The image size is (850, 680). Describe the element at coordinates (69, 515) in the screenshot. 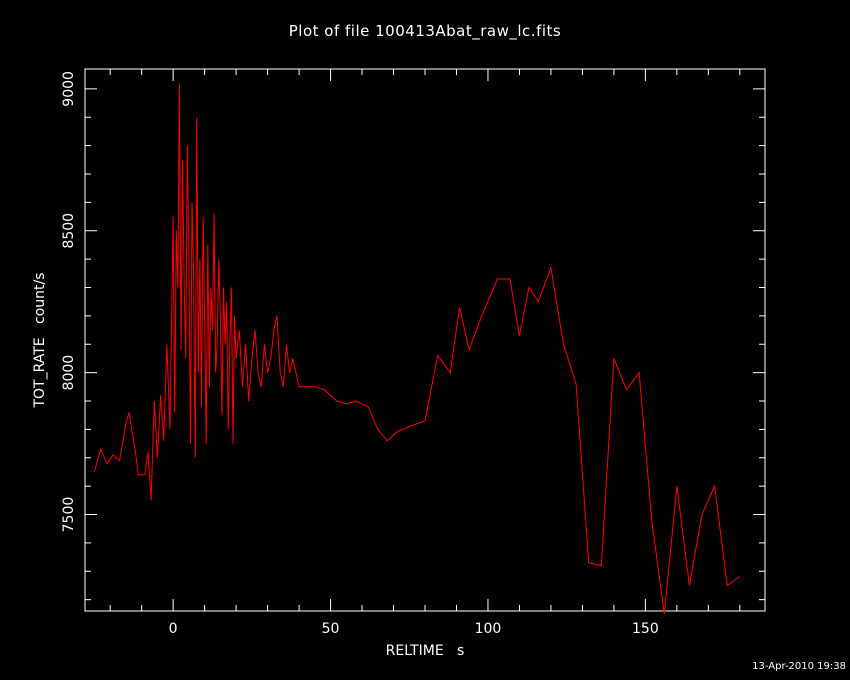

I see `y-tick-label: 7500` at that location.